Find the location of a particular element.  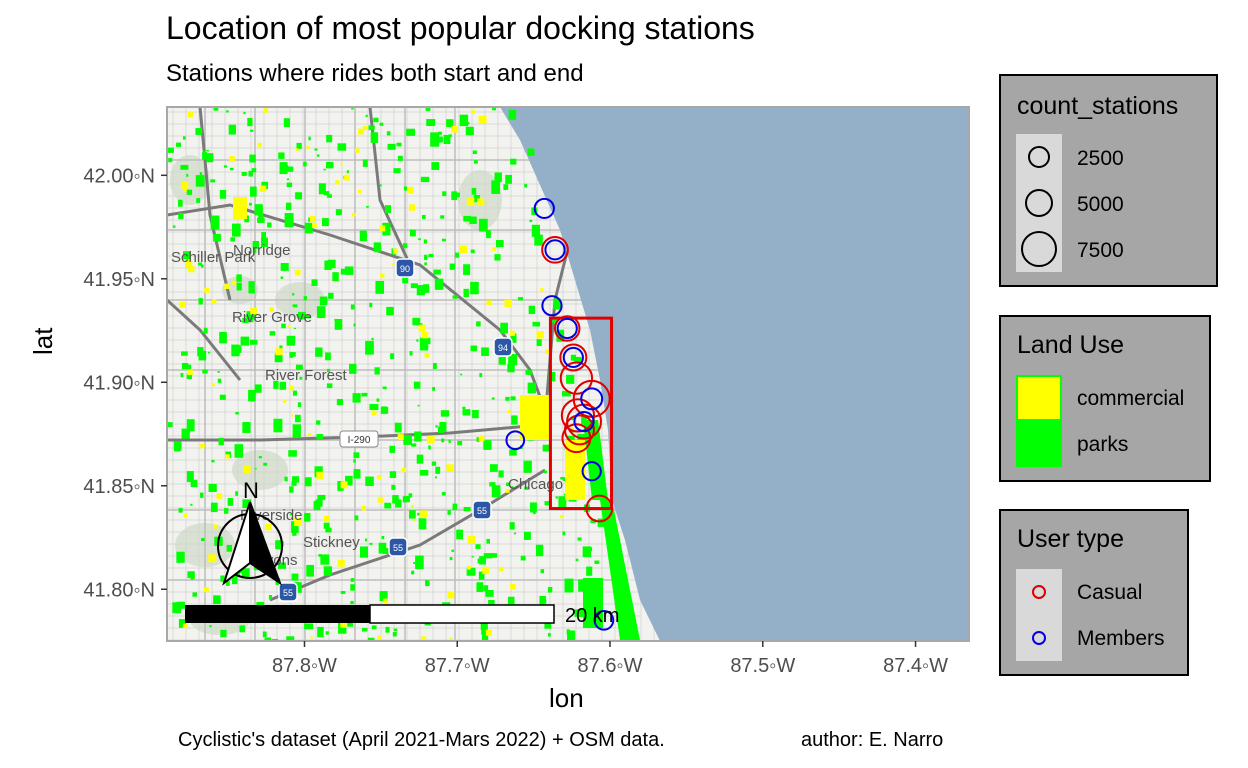

x-tick-label: 87.4◦W is located at coordinates (915, 666).